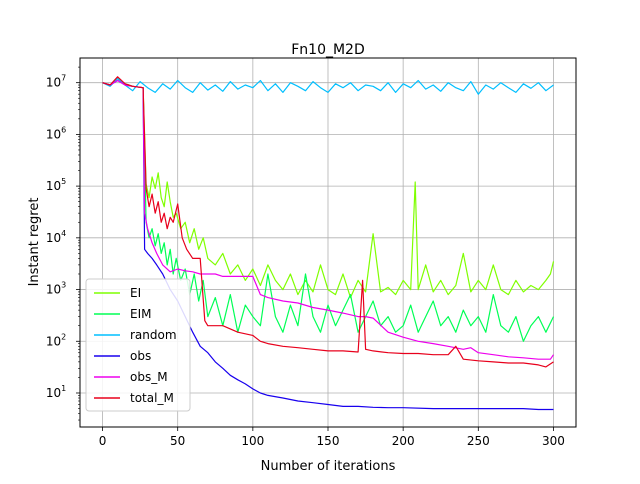 Image resolution: width=640 pixels, height=484 pixels. What do you see at coordinates (252, 441) in the screenshot?
I see `x-tick-label: 100` at bounding box center [252, 441].